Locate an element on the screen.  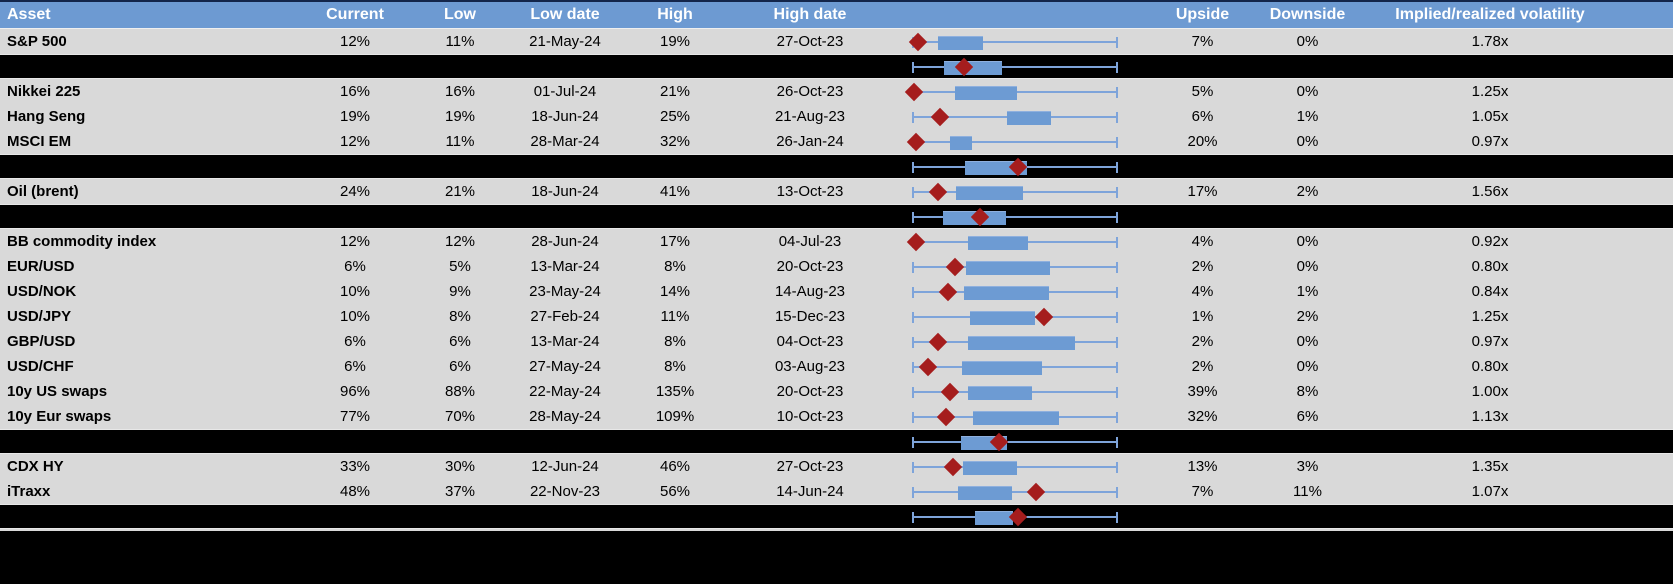
low-date: 12-Jun-24 is located at coordinates (565, 466).